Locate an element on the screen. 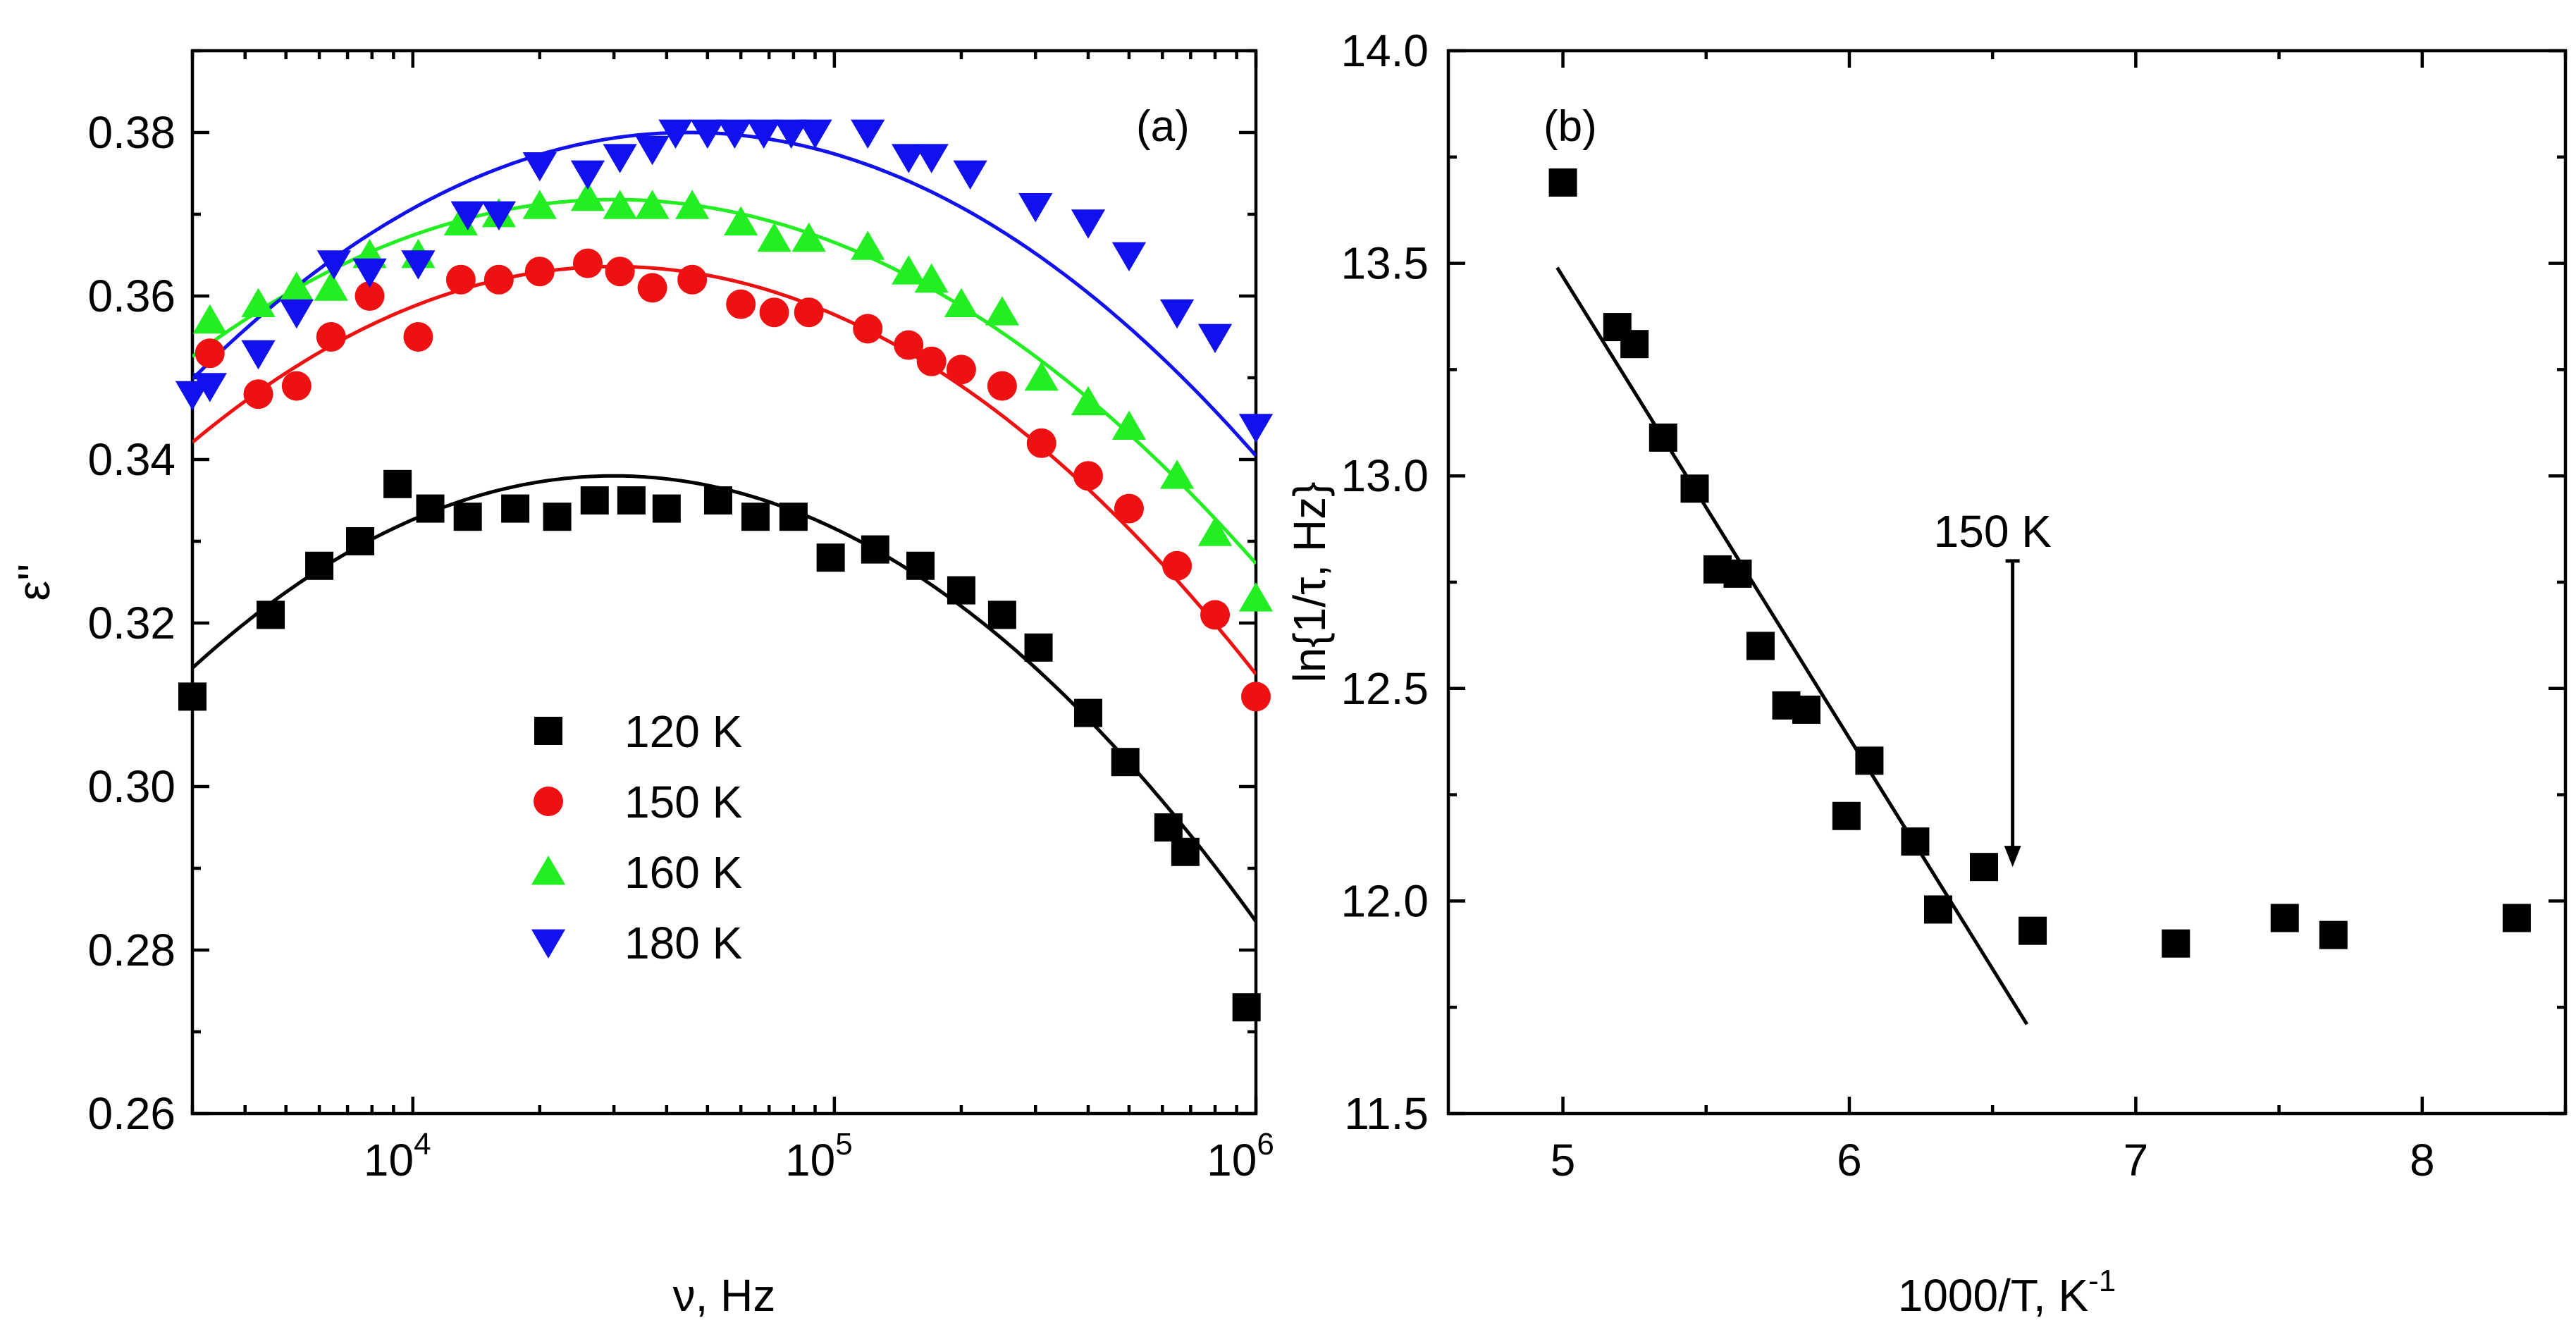 The width and height of the screenshot is (2576, 1325). x-tick-label-a: 10⁶ is located at coordinates (1241, 1156).